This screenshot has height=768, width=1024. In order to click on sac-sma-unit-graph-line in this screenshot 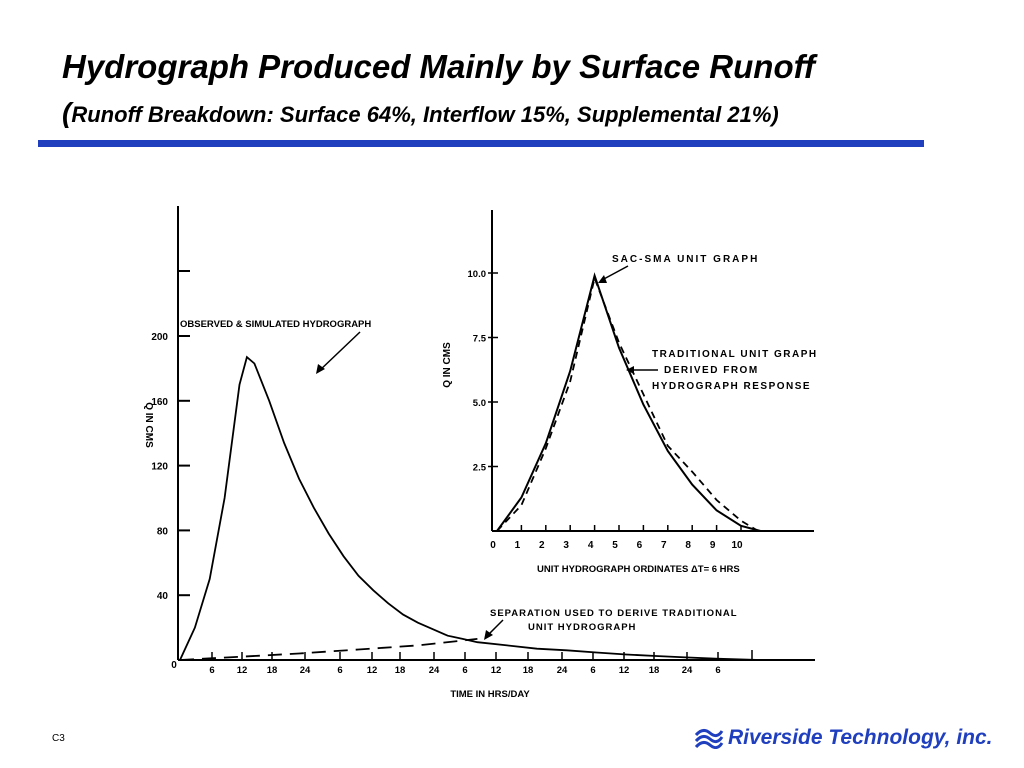, I will do `click(628, 402)`.